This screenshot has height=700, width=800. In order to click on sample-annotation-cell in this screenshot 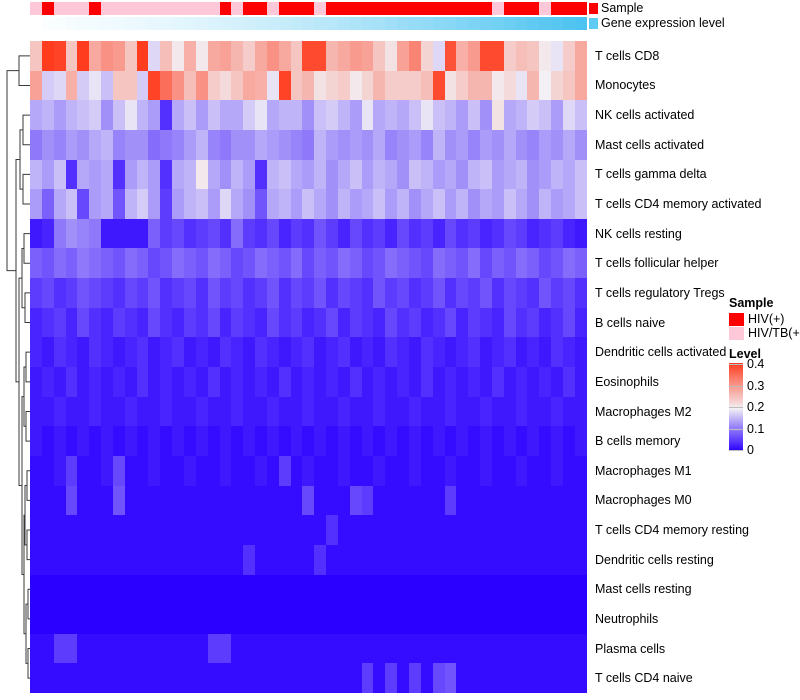, I will do `click(118, 8)`.